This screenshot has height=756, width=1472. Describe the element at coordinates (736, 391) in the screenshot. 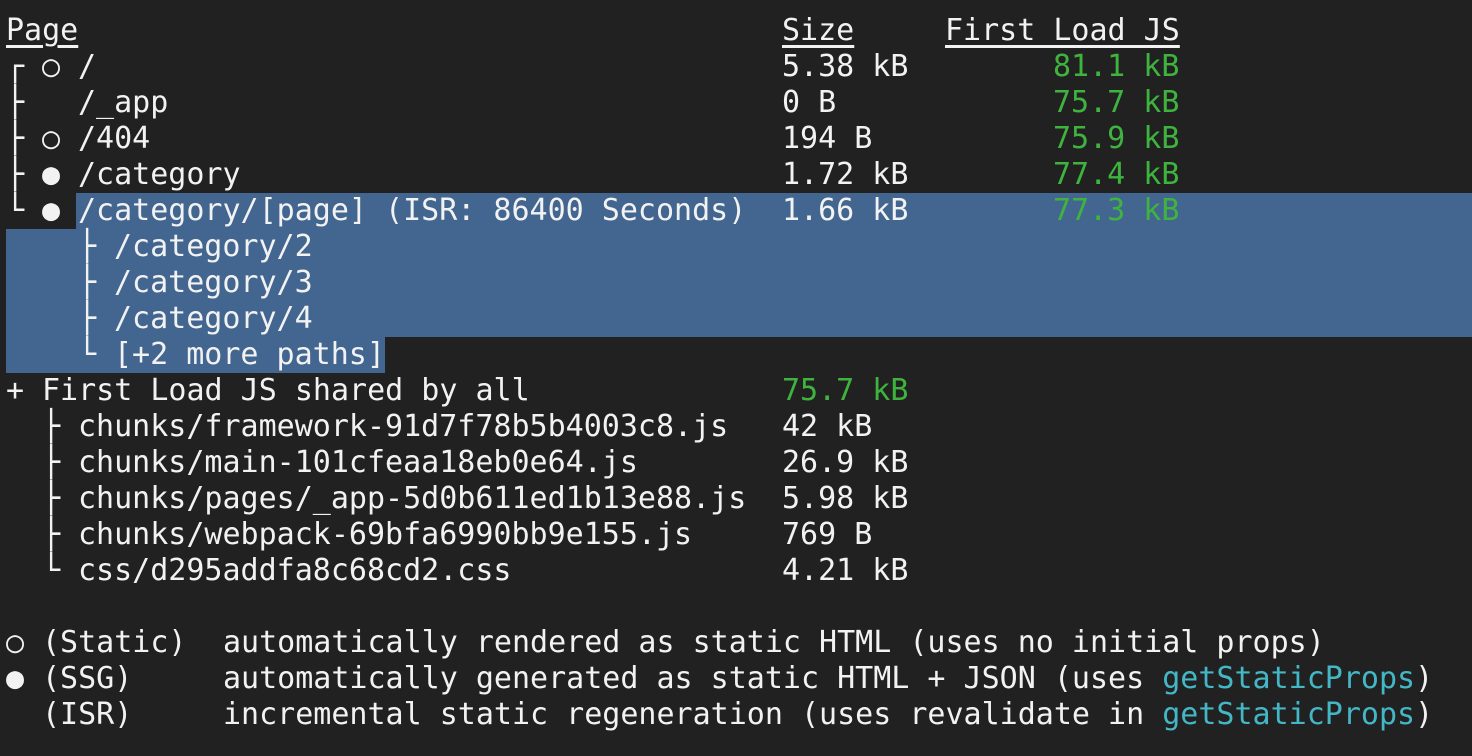

I see `shared-bundle-row: + First Load JS shared by all 75.7 kB` at that location.